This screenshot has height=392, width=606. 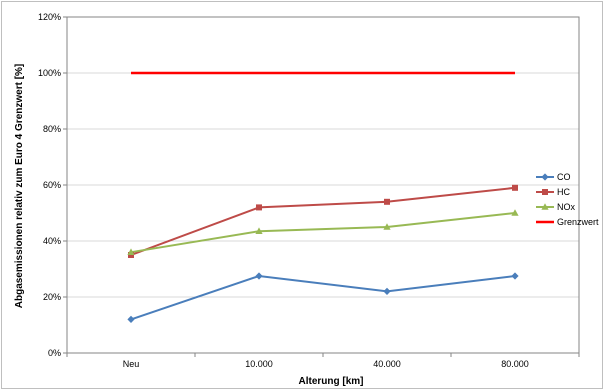 I want to click on legend-marker-co, so click(x=545, y=177).